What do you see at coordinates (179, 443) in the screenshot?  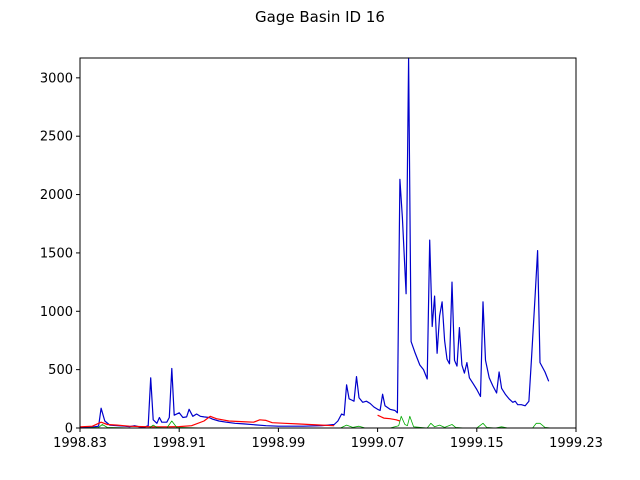 I see `x-tick-label: 1998.91` at bounding box center [179, 443].